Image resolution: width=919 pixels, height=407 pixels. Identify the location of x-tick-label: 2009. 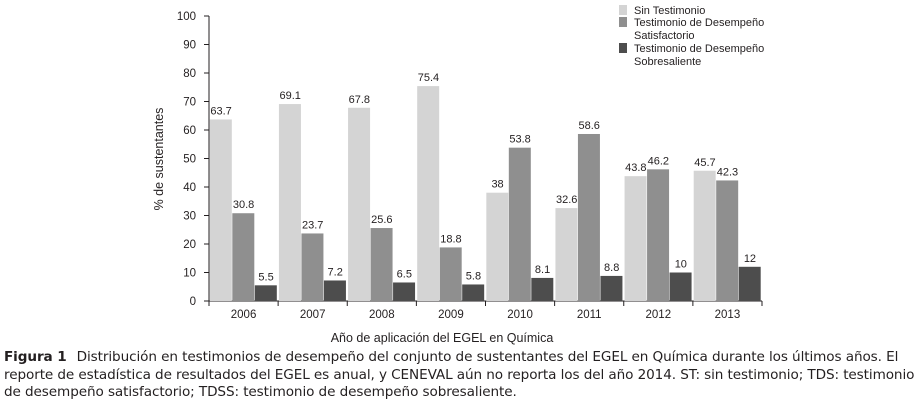
(451, 315).